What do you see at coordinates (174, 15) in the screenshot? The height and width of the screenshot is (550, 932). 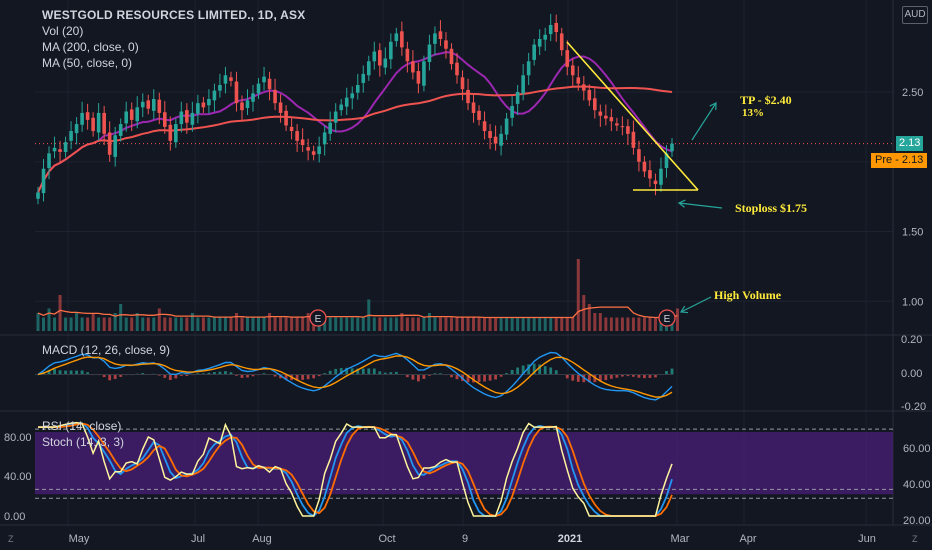 I see `symbol-title: WESTGOLD RESOURCES LIMITED., 1D, ASX` at bounding box center [174, 15].